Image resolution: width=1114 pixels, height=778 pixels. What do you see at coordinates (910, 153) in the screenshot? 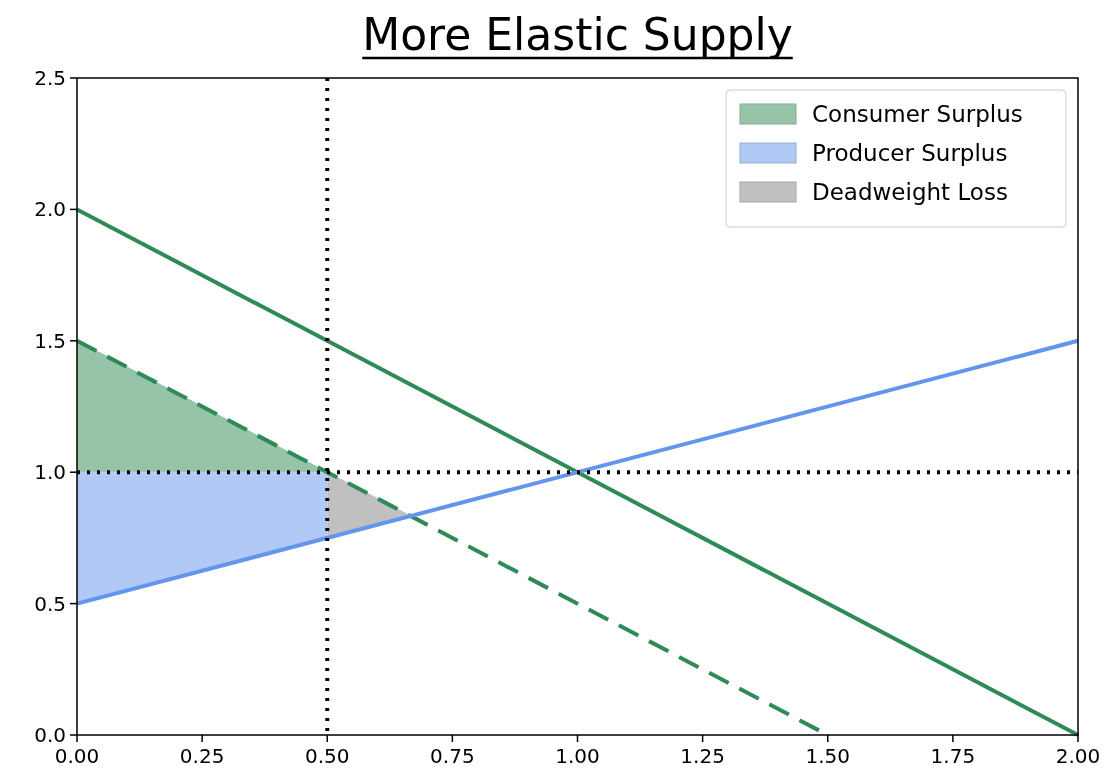
I see `legend-label: Producer Surplus` at bounding box center [910, 153].